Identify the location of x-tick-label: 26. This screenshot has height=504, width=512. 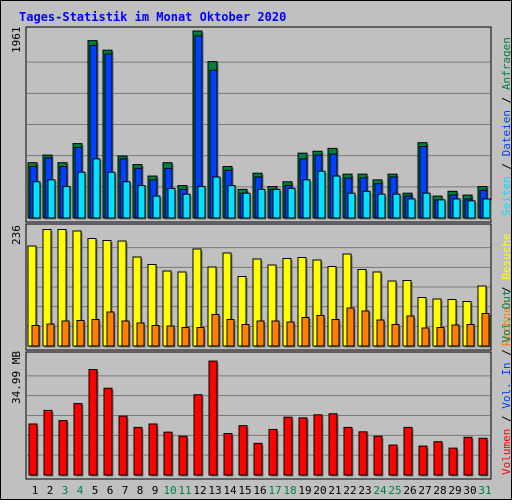
(409, 490).